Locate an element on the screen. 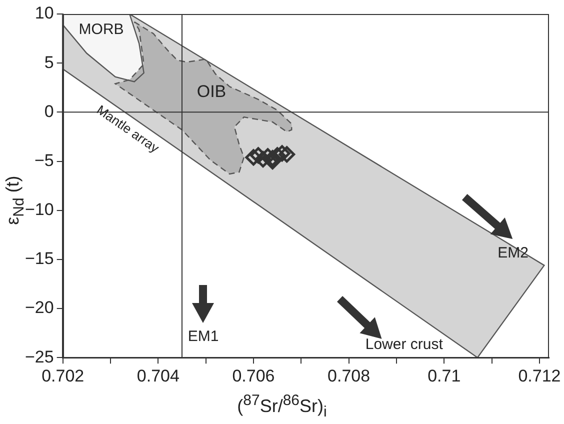 The height and width of the screenshot is (424, 564). x-tick-label: 0.706 is located at coordinates (253, 376).